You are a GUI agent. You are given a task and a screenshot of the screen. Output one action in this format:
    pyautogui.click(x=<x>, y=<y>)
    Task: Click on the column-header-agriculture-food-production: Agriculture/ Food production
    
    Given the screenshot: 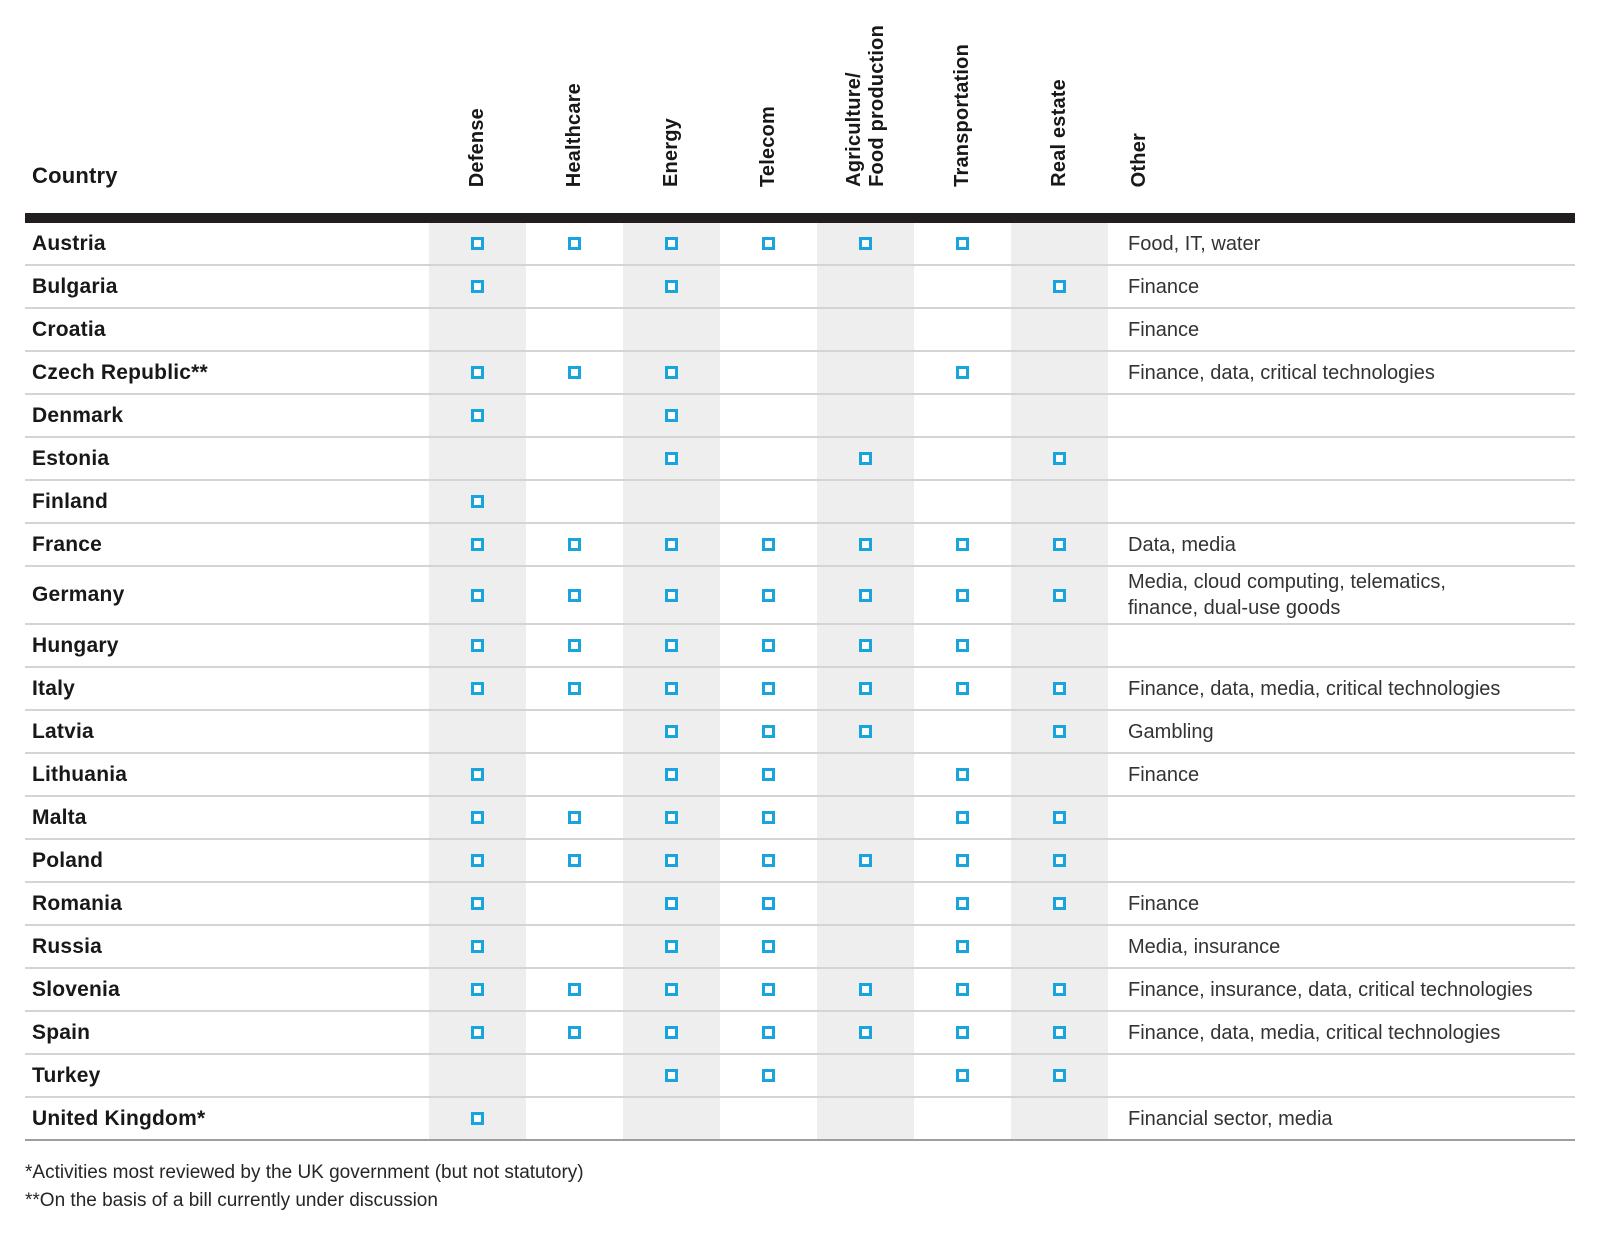 What is the action you would take?
    pyautogui.click(x=865, y=106)
    